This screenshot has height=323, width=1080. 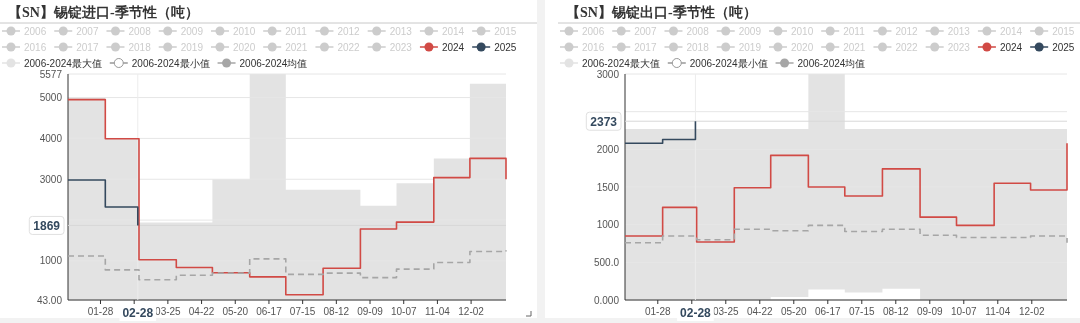 What do you see at coordinates (49, 300) in the screenshot?
I see `y-tick-label: 43.00` at bounding box center [49, 300].